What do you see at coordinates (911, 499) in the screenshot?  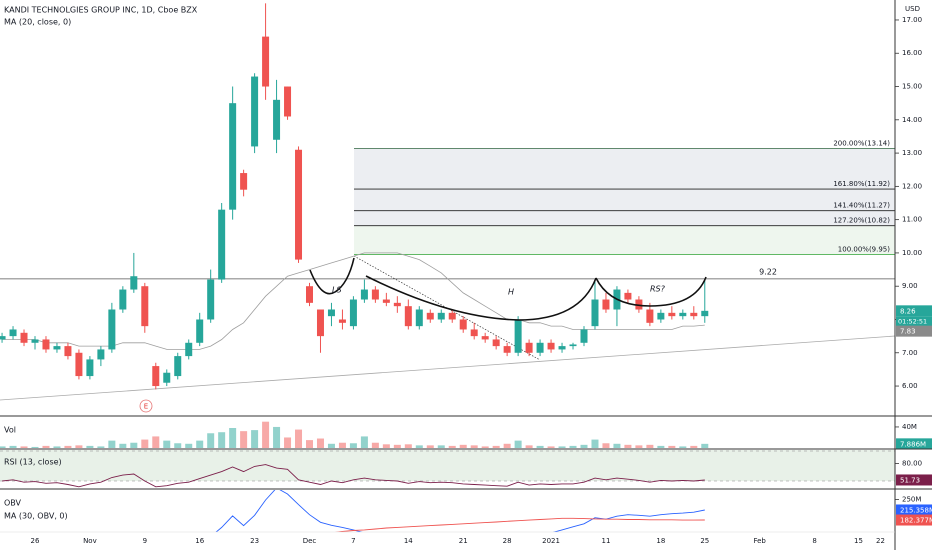 I see `y-tick-label: 250M` at bounding box center [911, 499].